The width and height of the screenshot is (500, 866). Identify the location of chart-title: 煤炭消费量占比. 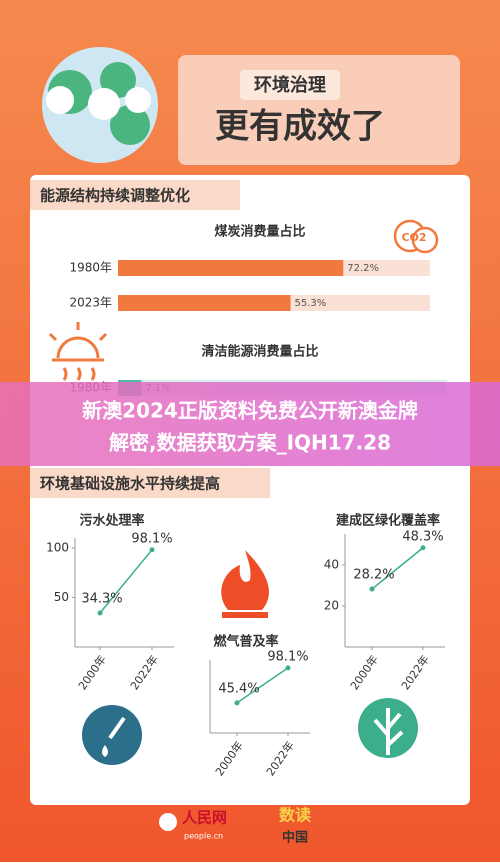
(259, 232).